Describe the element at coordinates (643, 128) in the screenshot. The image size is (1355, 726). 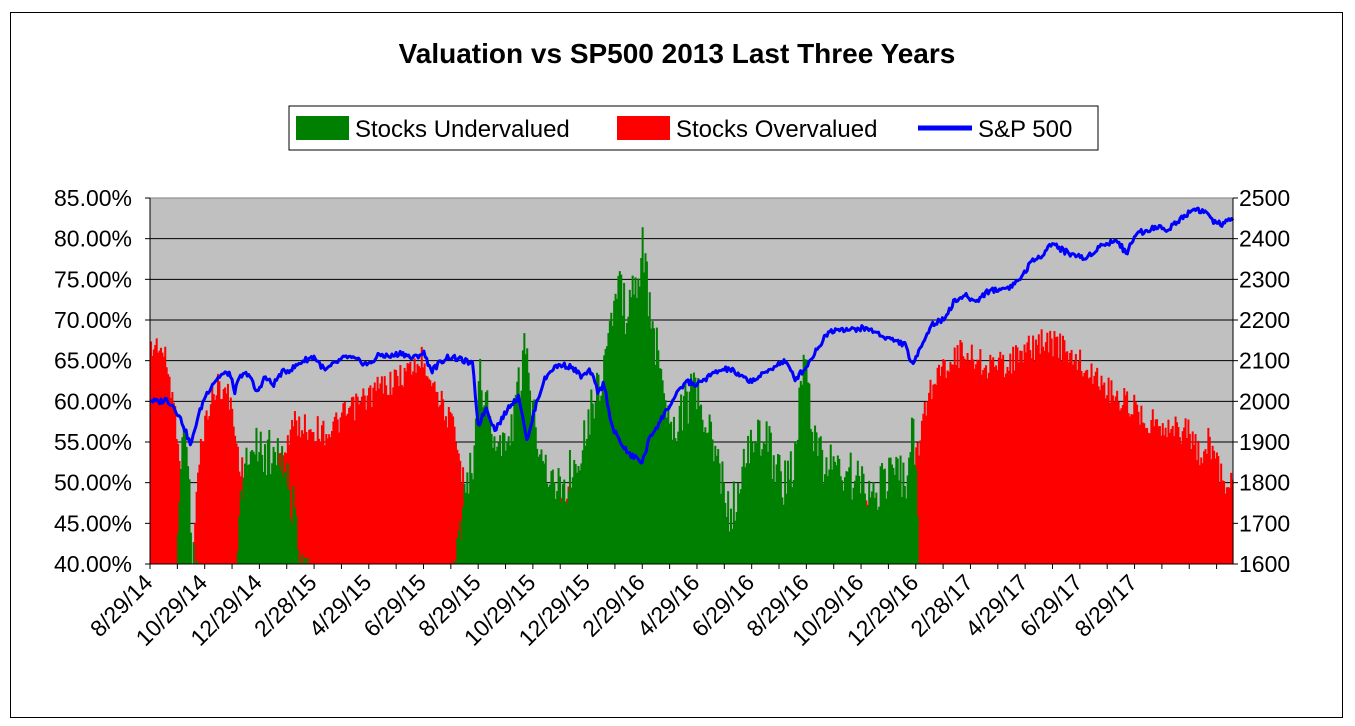
I see `legend-swatch-overvalued` at that location.